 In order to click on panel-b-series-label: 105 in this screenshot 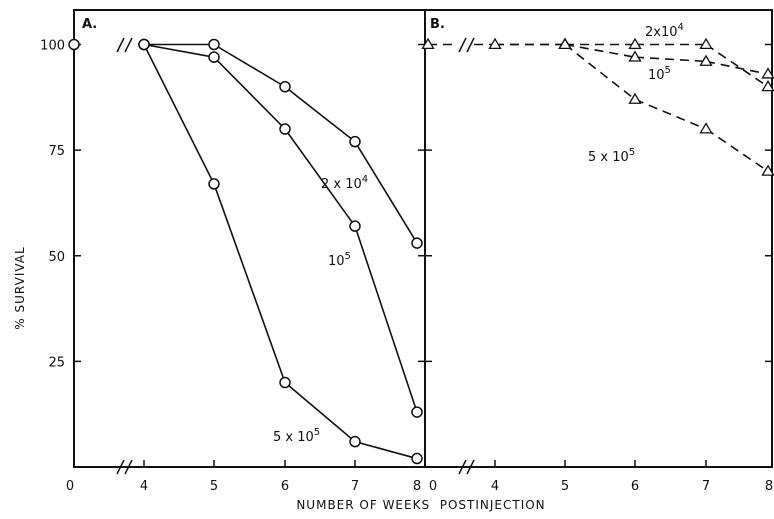, I will do `click(659, 74)`.